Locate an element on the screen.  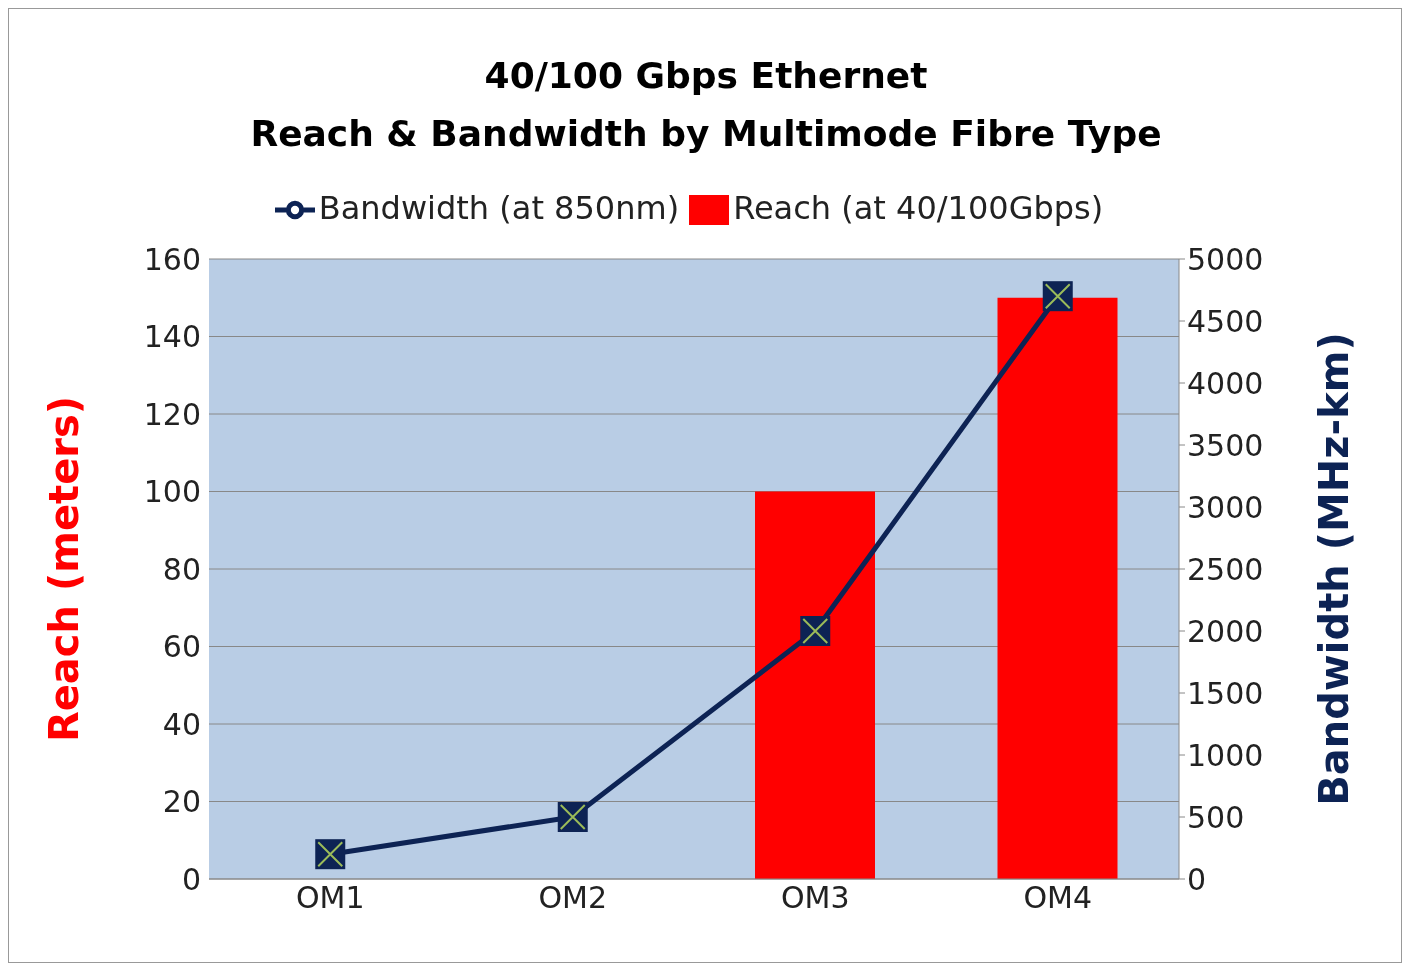
y2-tick-label: 0 is located at coordinates (1197, 879).